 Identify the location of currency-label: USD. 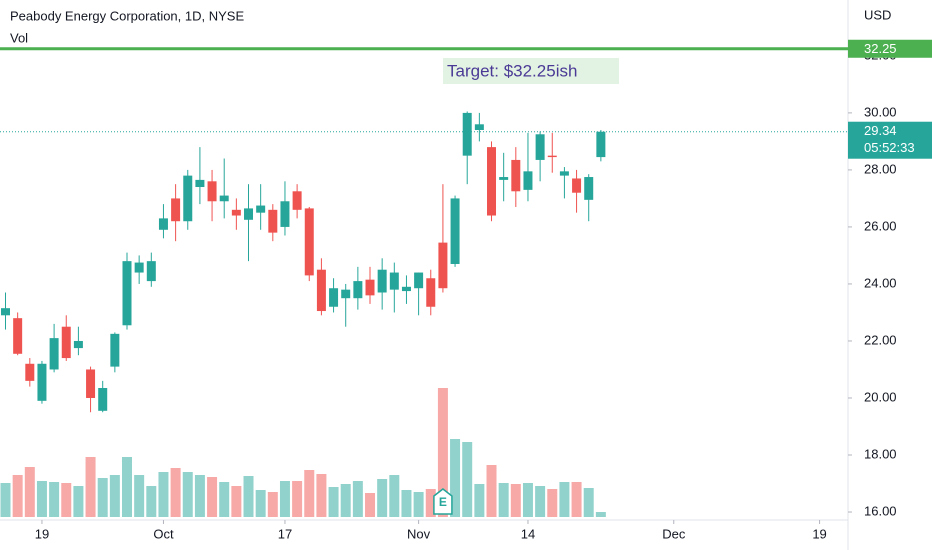
(877, 14).